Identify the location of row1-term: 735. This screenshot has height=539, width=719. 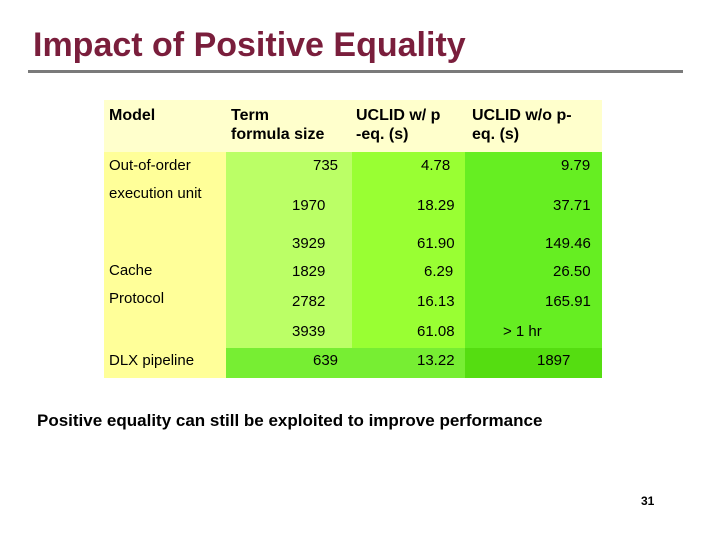
(326, 165).